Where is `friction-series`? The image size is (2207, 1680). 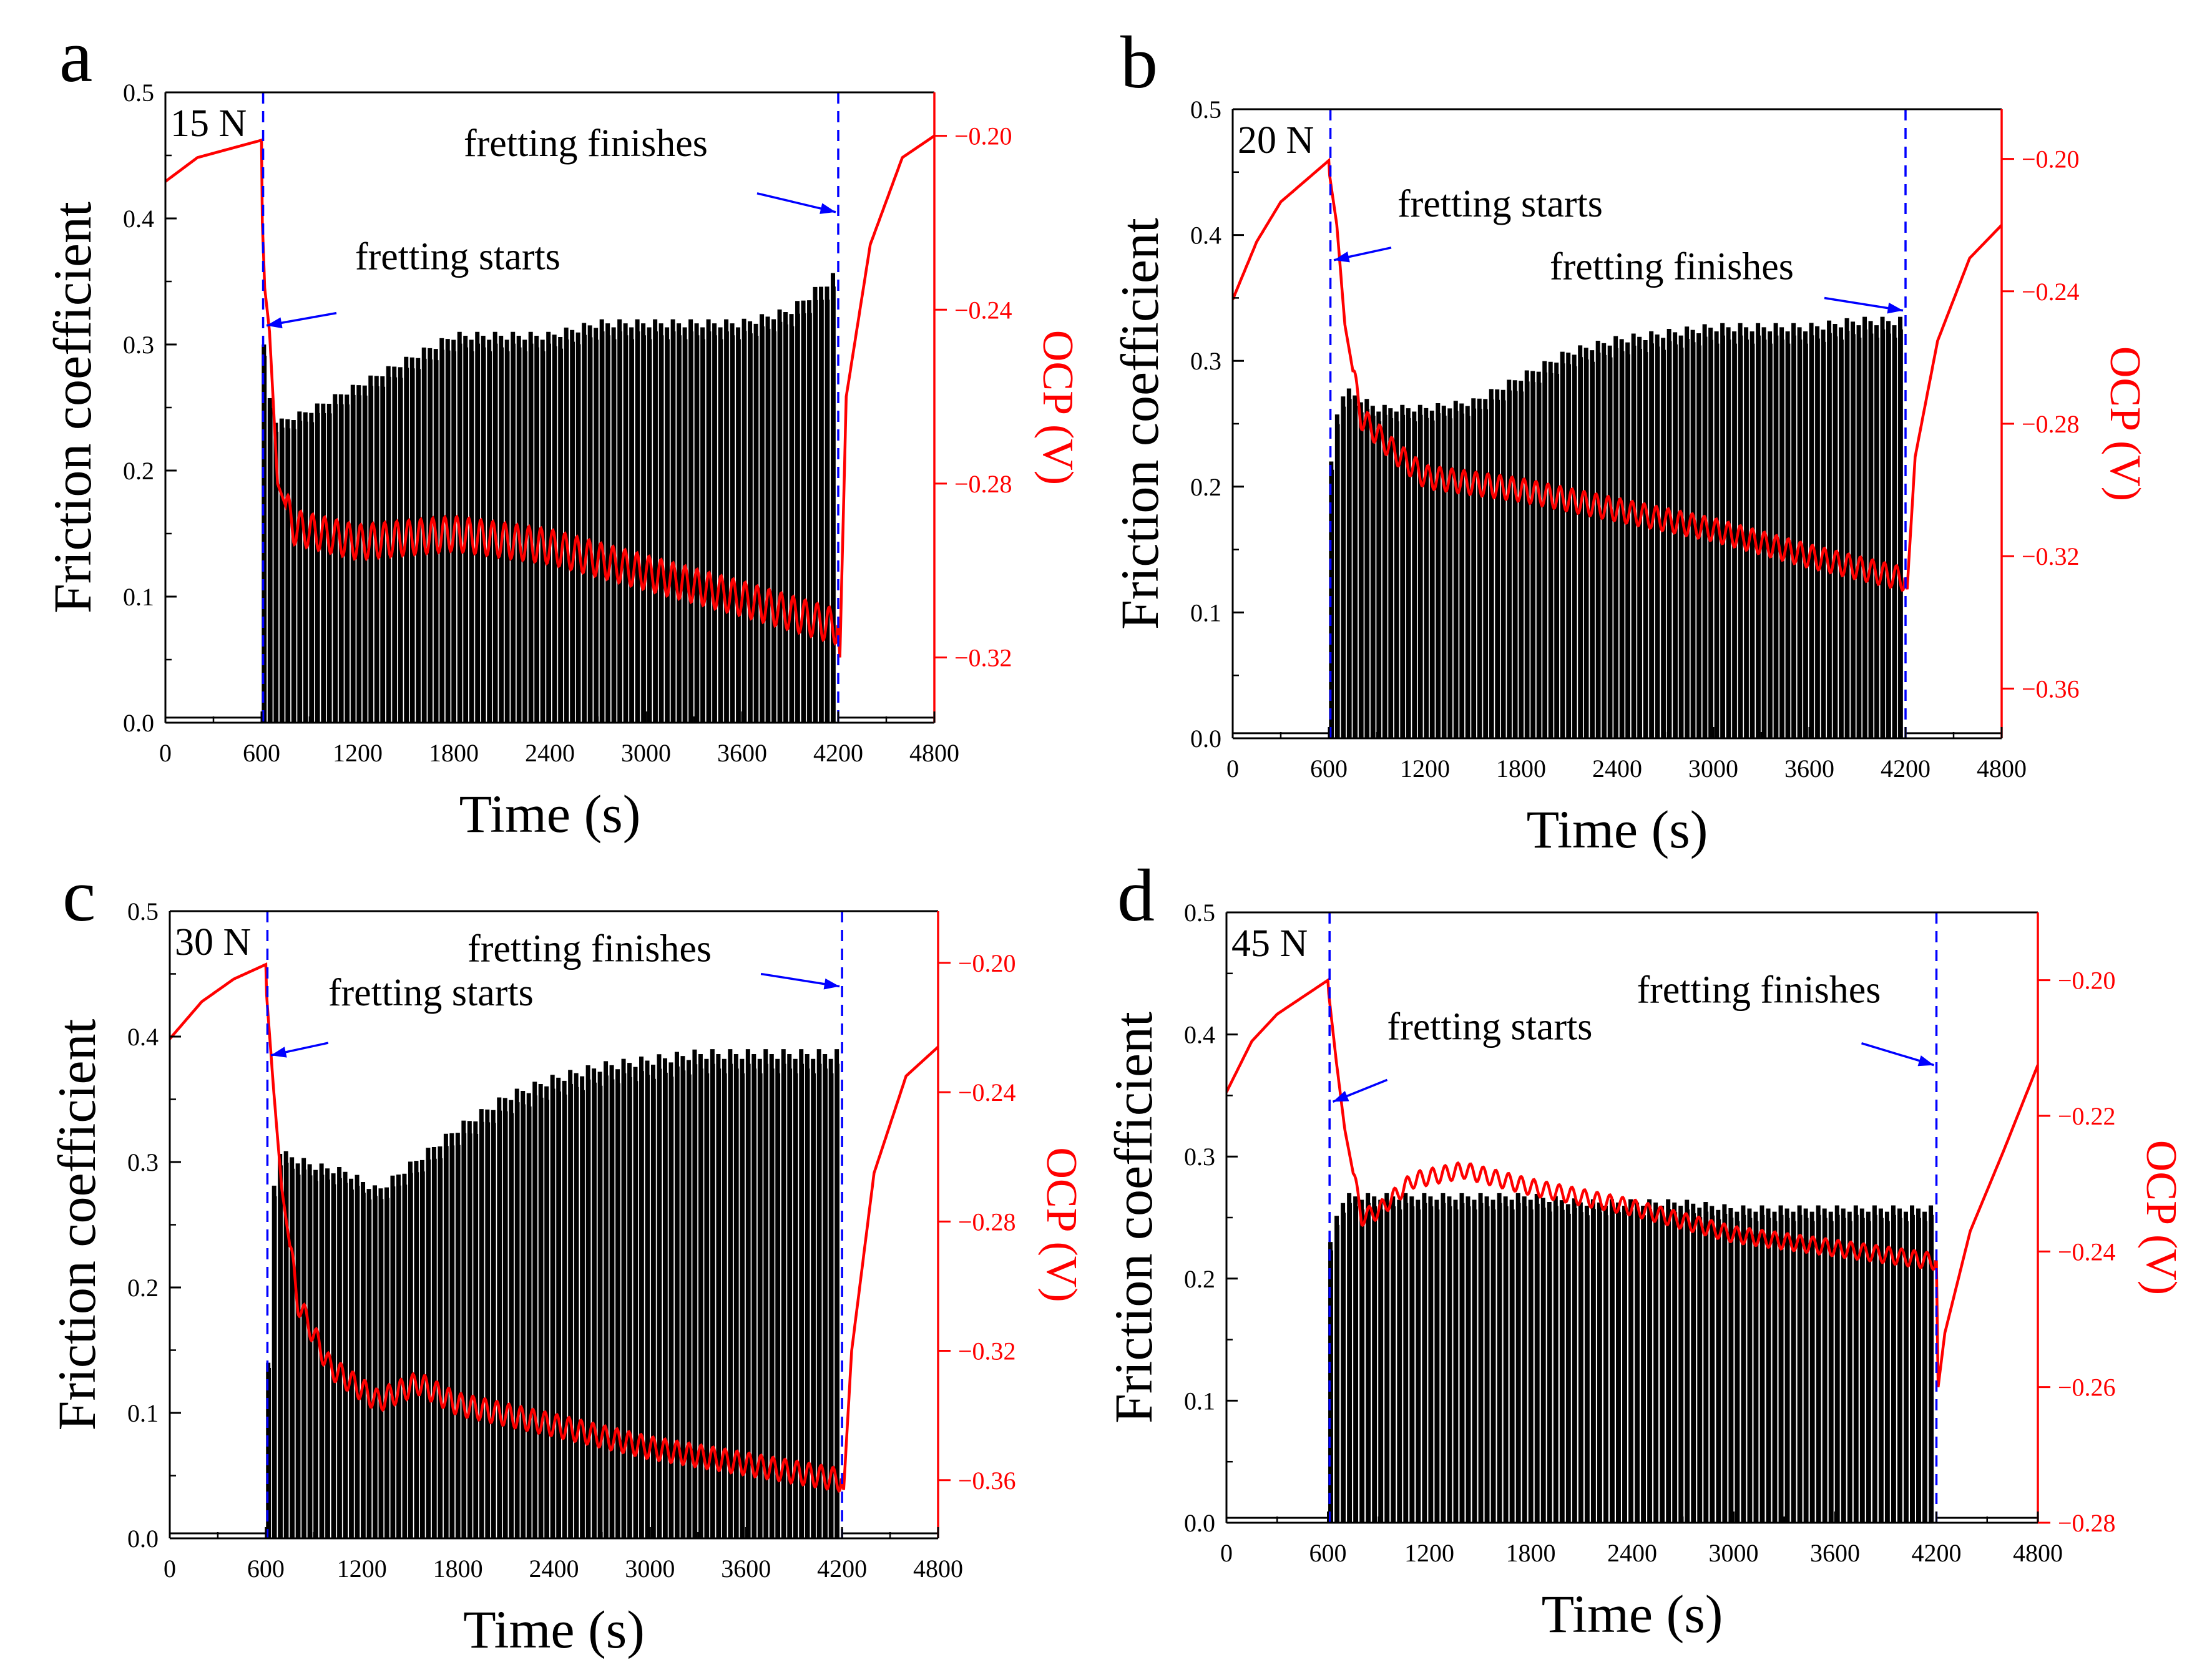 friction-series is located at coordinates (549, 498).